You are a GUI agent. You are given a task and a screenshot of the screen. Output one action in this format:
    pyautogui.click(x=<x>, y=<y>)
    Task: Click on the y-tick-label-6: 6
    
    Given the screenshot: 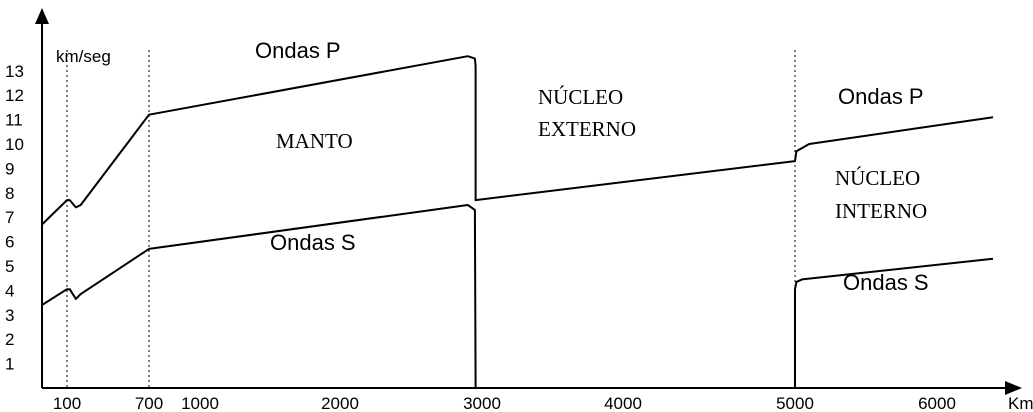 What is the action you would take?
    pyautogui.click(x=9, y=242)
    